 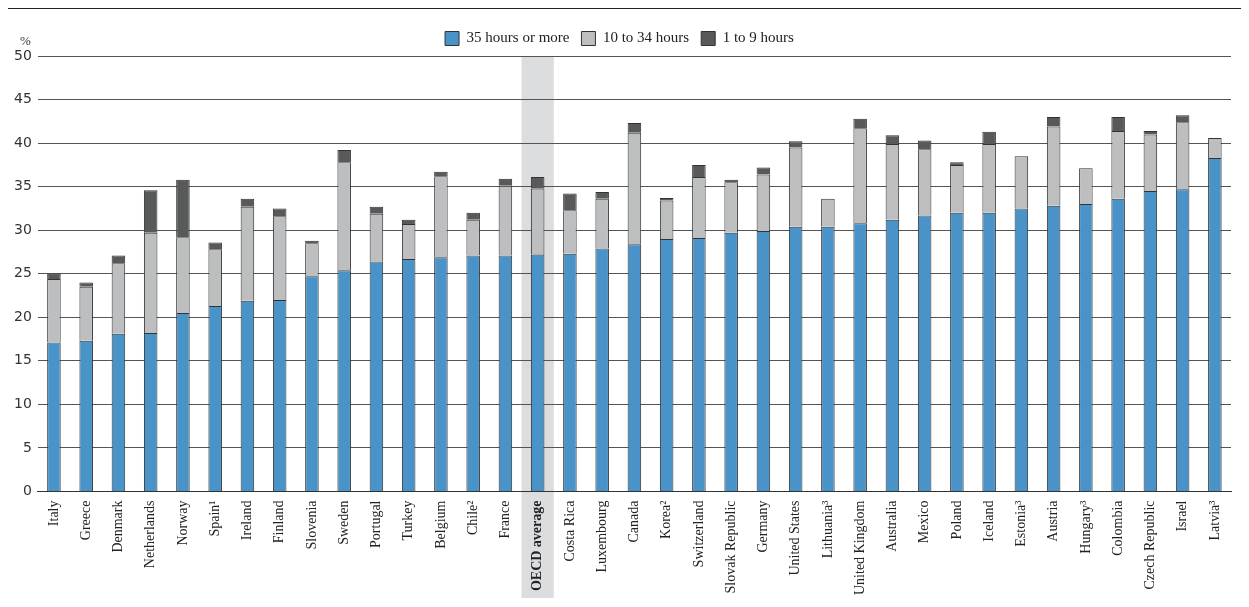 I want to click on x-tick-label: Finland, so click(x=279, y=522).